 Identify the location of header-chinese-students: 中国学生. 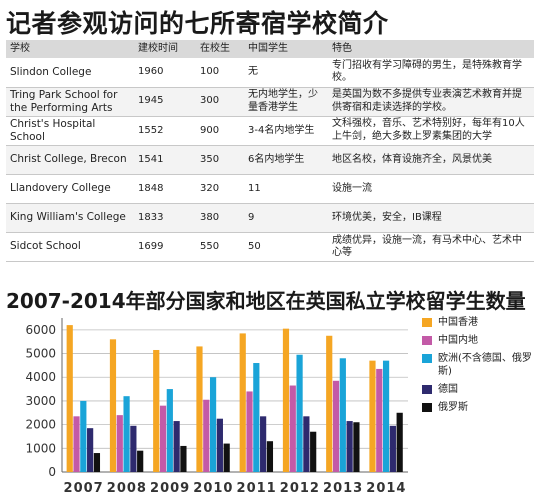
(268, 48).